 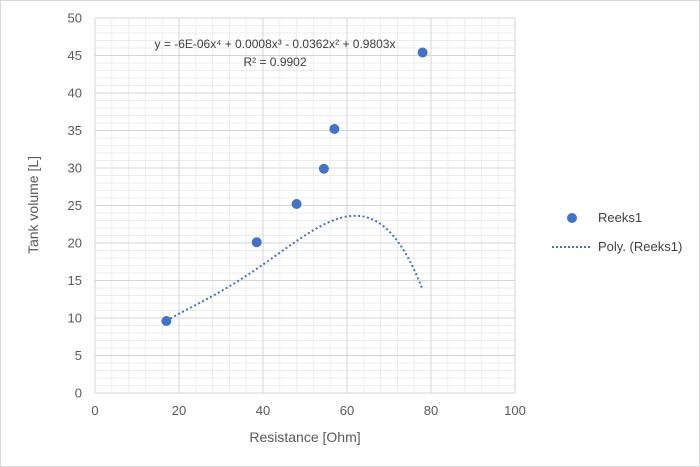 What do you see at coordinates (274, 62) in the screenshot?
I see `trendline-r-squared: R² = 0.9902` at bounding box center [274, 62].